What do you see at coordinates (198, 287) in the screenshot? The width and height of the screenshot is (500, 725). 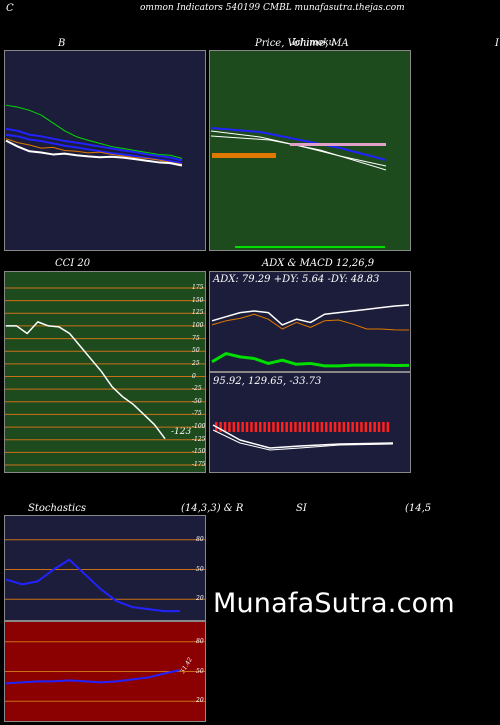 I see `cci-tick-0: 175` at bounding box center [198, 287].